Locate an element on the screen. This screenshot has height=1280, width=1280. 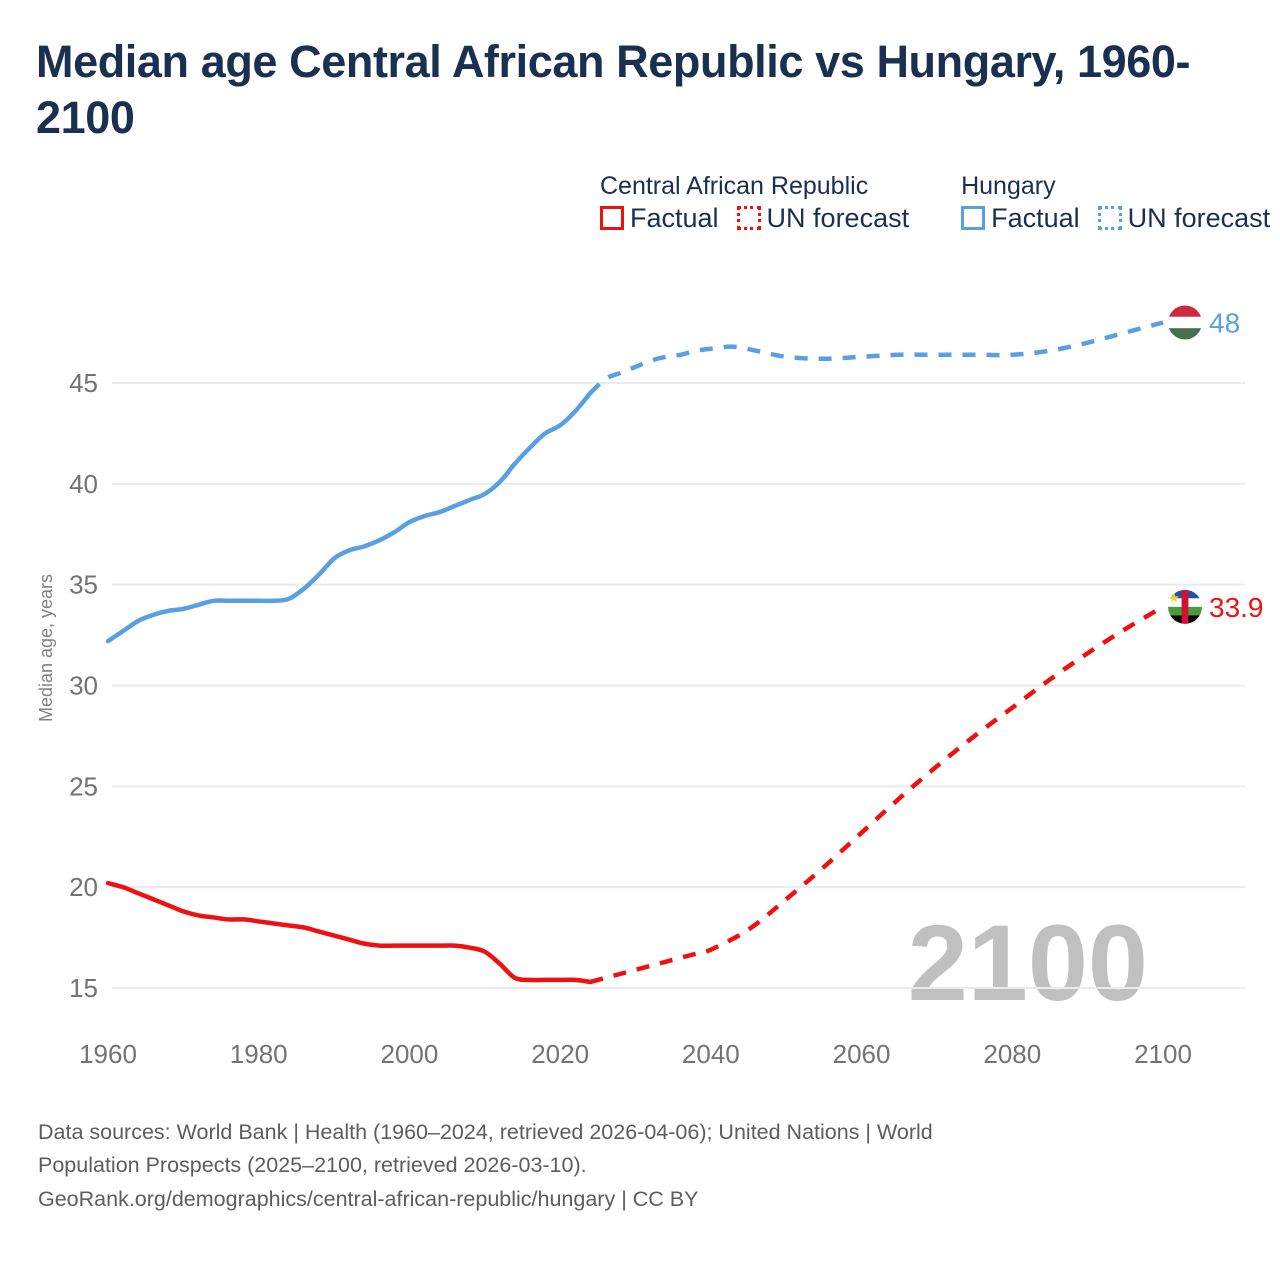
x-tick-label: 1960 is located at coordinates (108, 1054).